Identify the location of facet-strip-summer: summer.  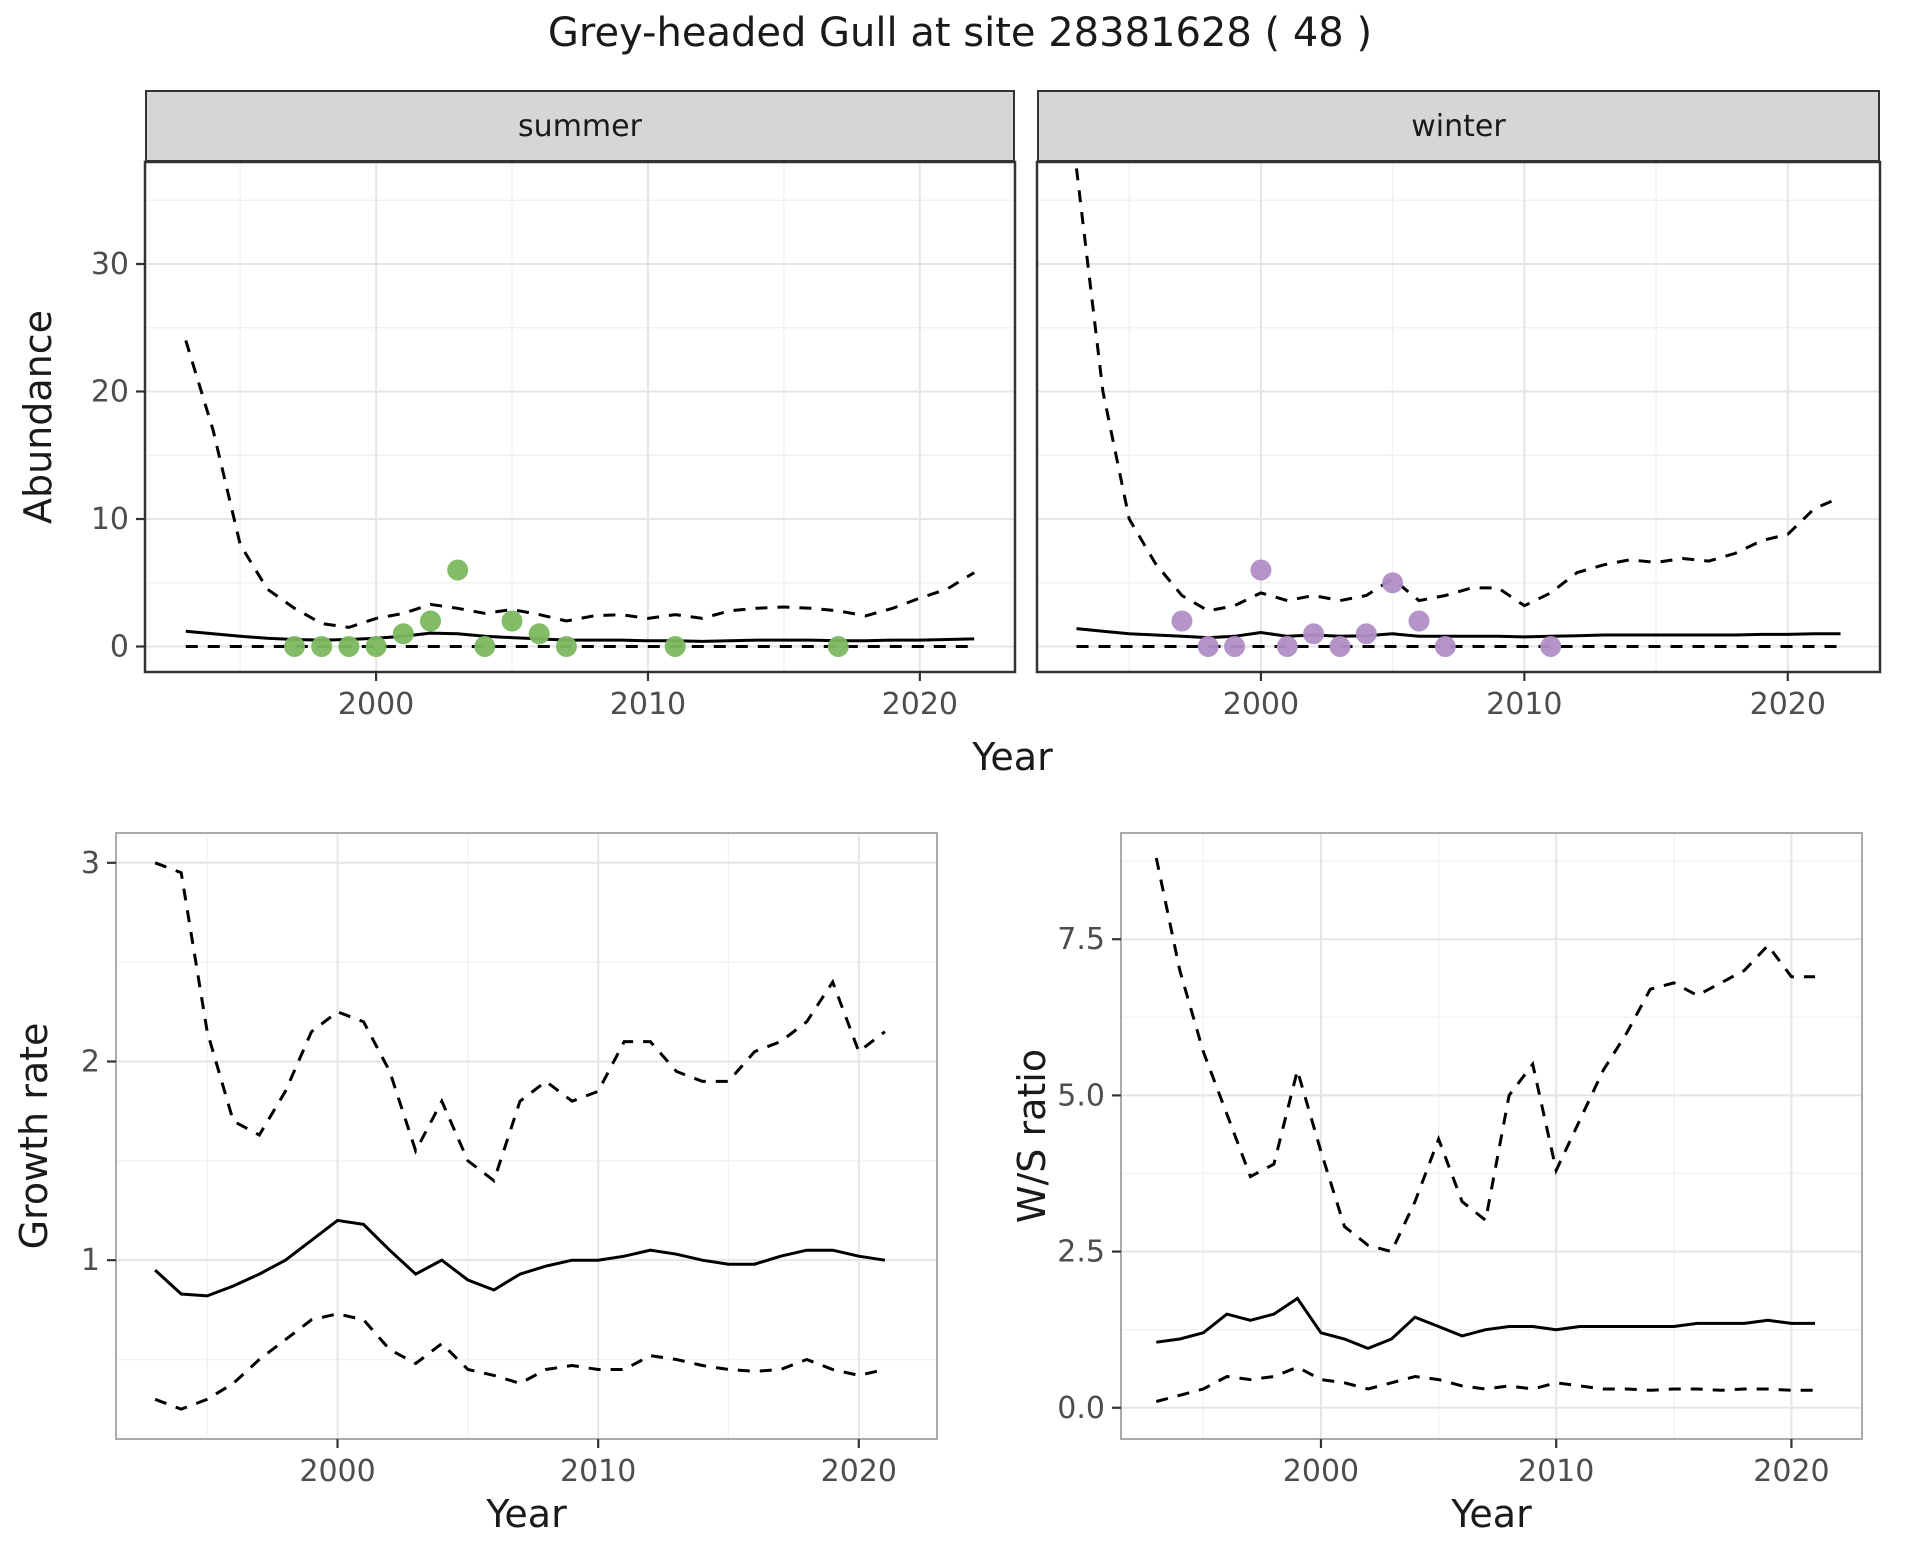
(580, 126).